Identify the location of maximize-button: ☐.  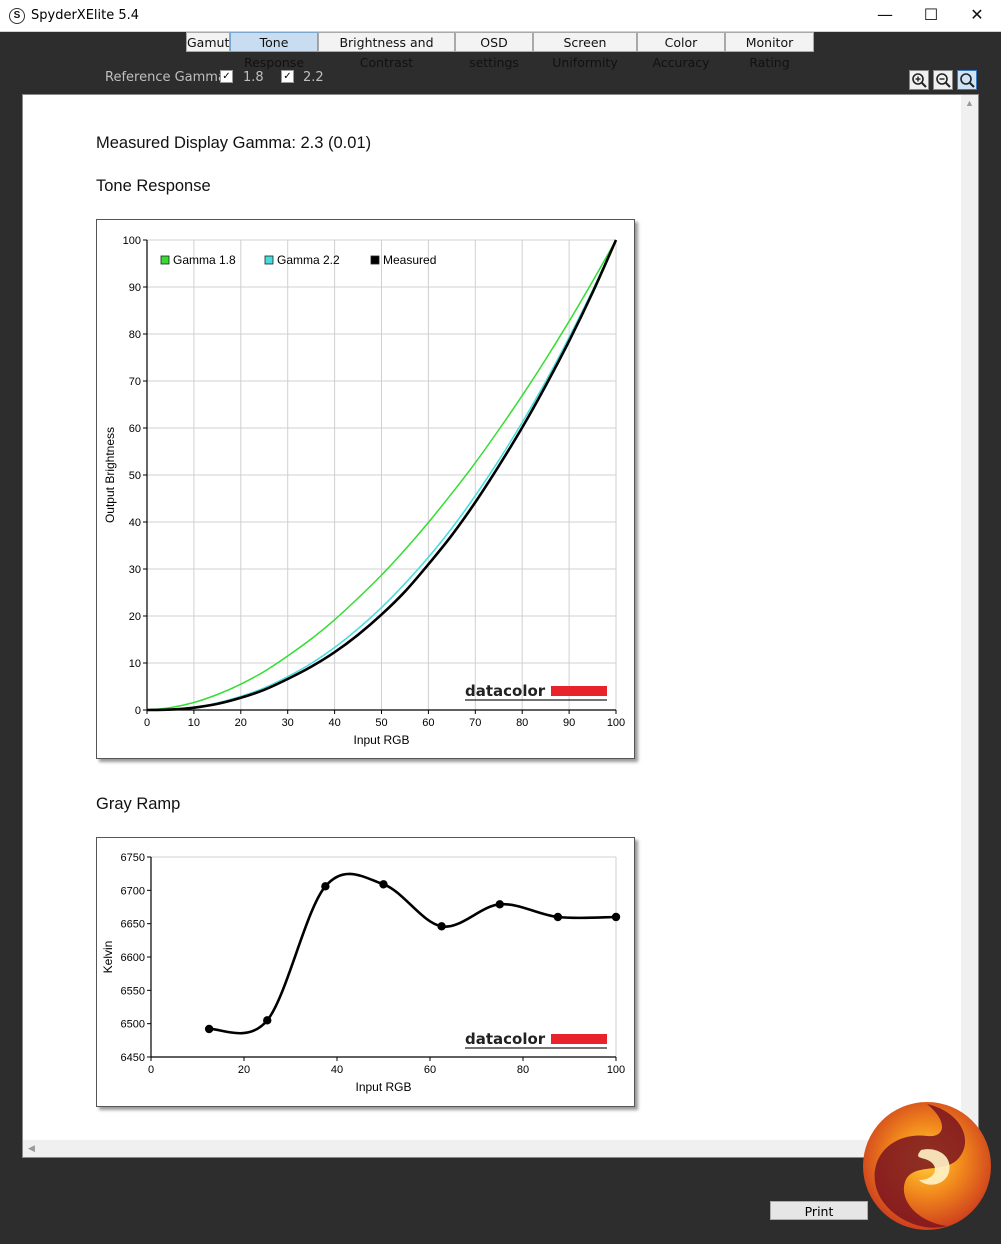
(931, 14).